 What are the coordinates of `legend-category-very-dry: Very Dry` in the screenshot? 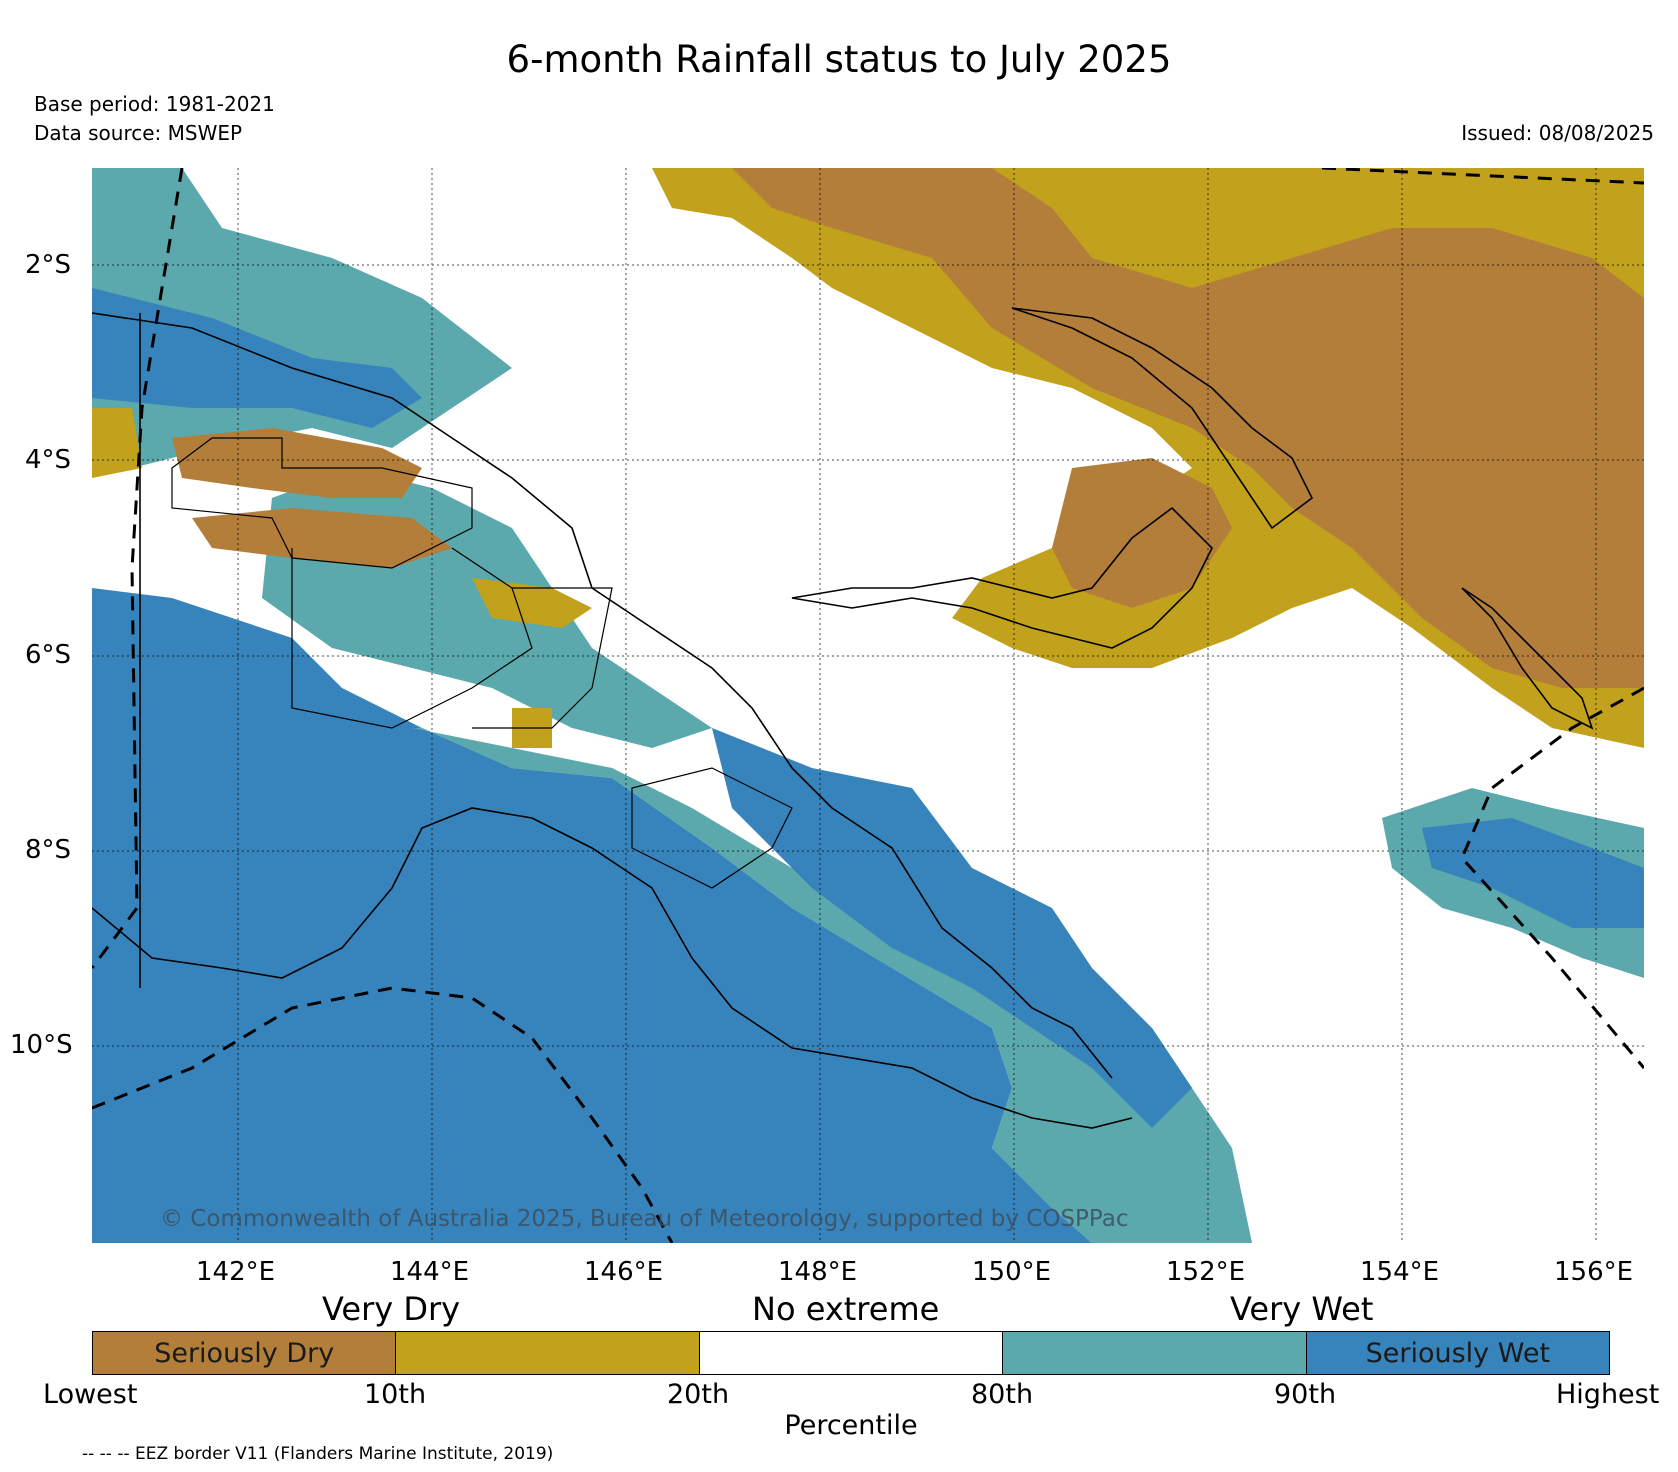 It's located at (391, 1309).